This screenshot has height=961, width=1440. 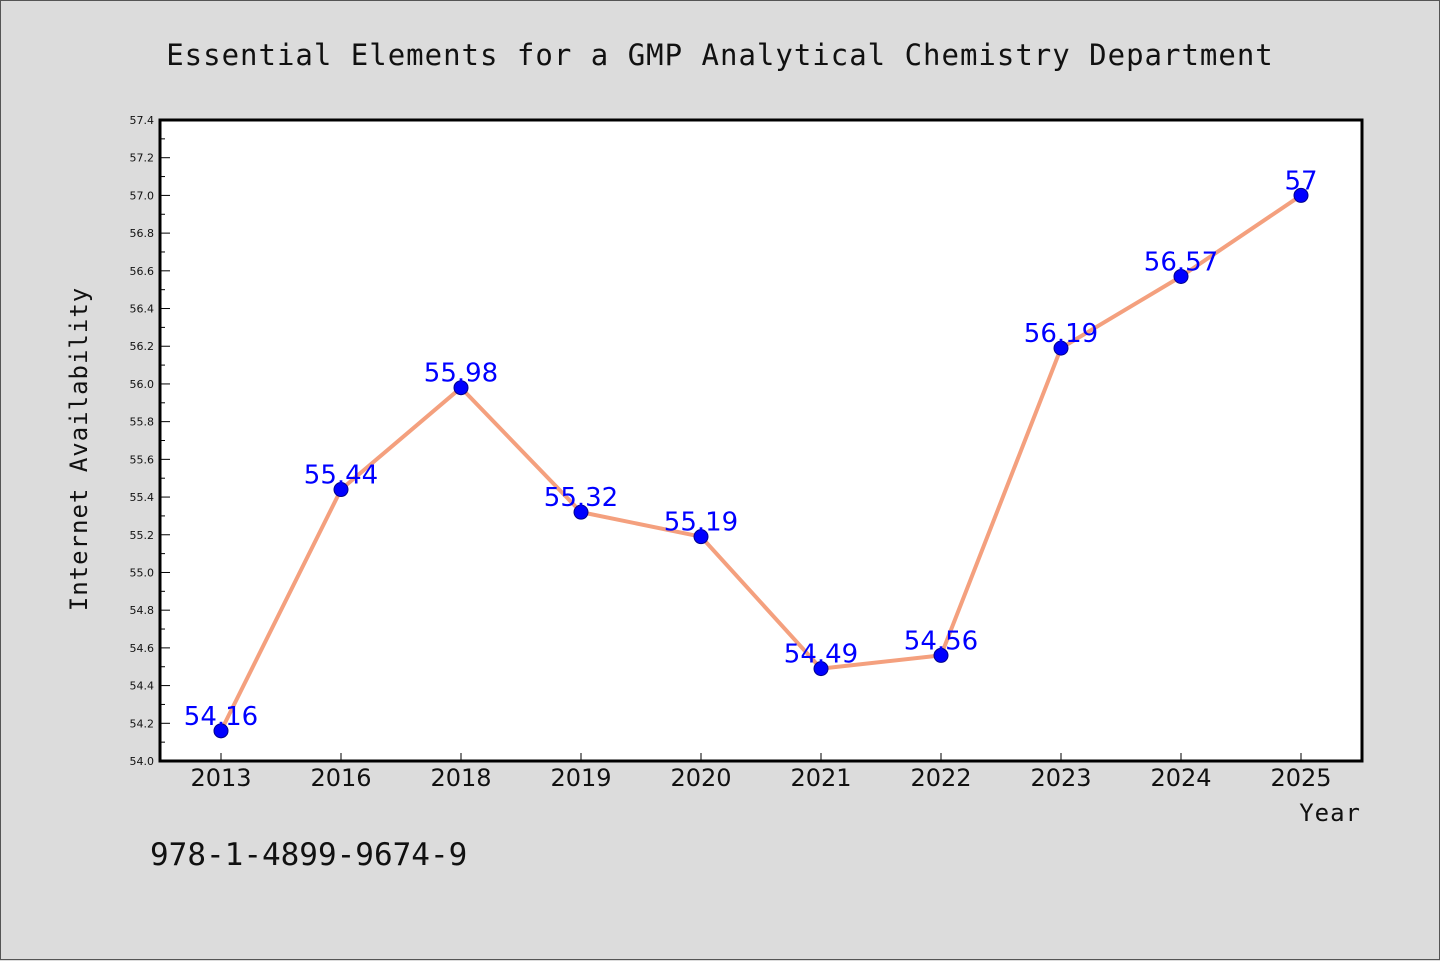 What do you see at coordinates (820, 778) in the screenshot?
I see `x-tick-label: 2021` at bounding box center [820, 778].